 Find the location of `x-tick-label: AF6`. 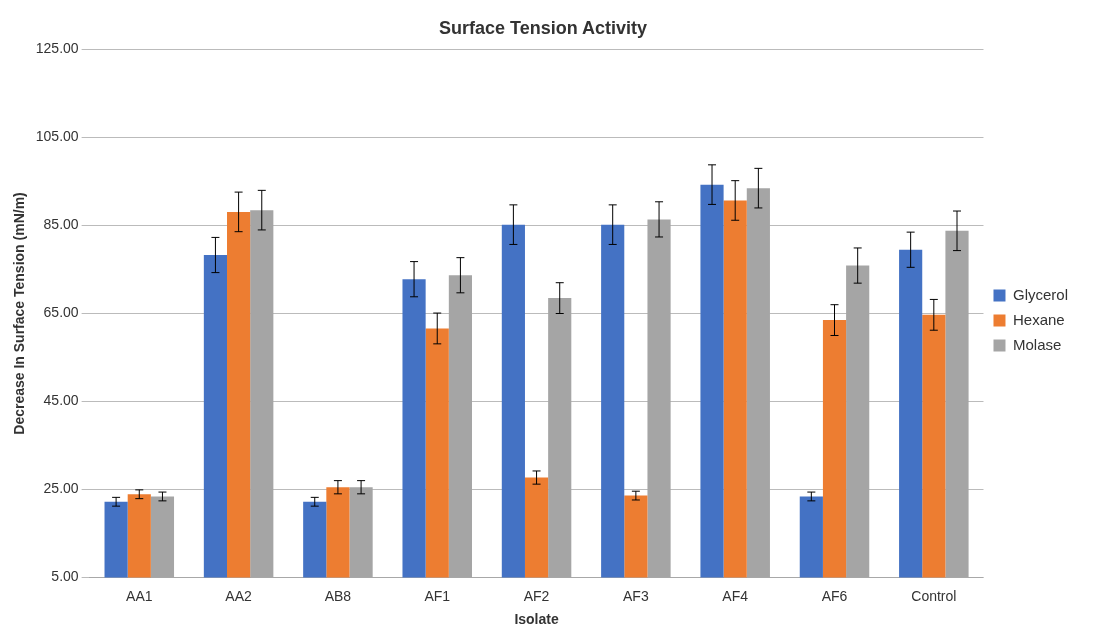

x-tick-label: AF6 is located at coordinates (834, 595).